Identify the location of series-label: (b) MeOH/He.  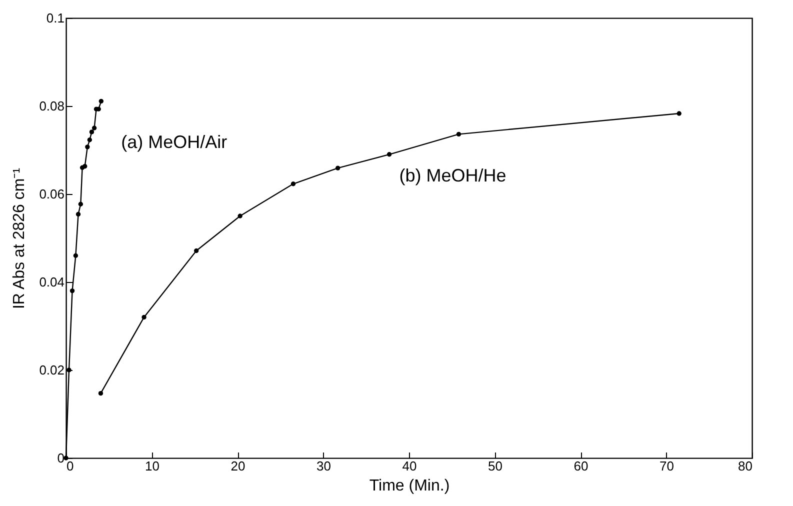
(452, 175).